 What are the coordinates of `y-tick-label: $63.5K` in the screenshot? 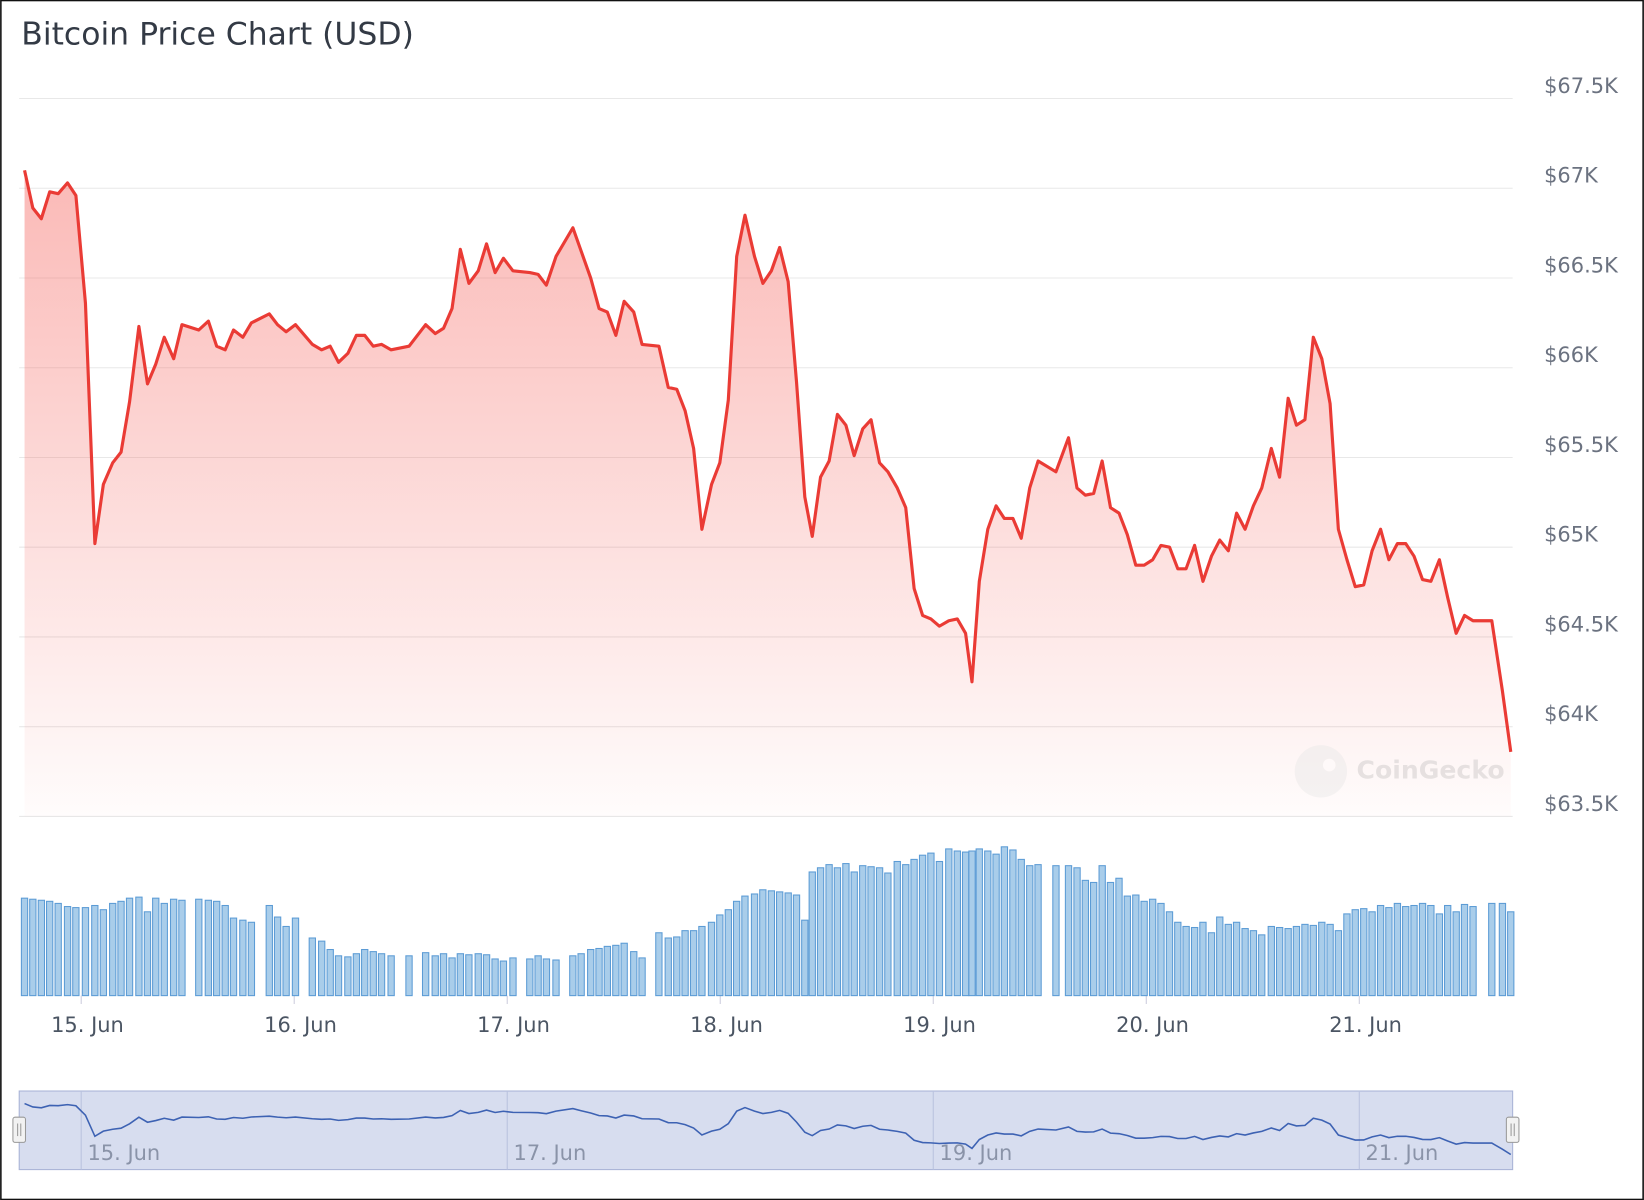 It's located at (1581, 804).